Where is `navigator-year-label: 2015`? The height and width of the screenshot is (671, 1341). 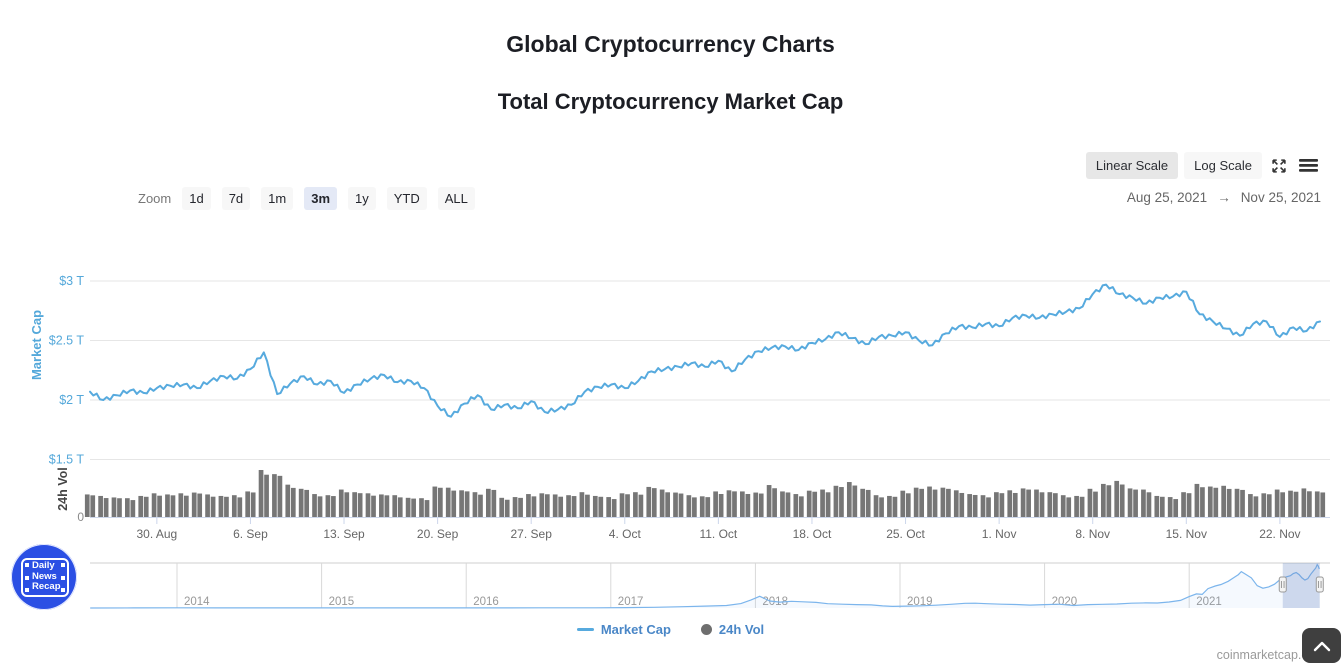 navigator-year-label: 2015 is located at coordinates (342, 602).